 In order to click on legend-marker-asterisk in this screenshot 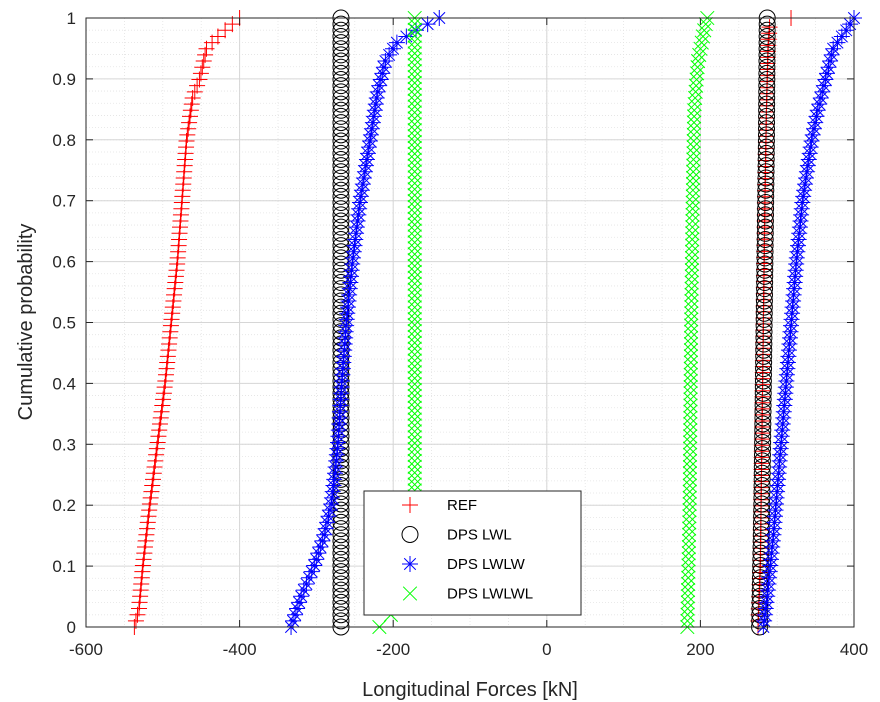, I will do `click(410, 564)`.